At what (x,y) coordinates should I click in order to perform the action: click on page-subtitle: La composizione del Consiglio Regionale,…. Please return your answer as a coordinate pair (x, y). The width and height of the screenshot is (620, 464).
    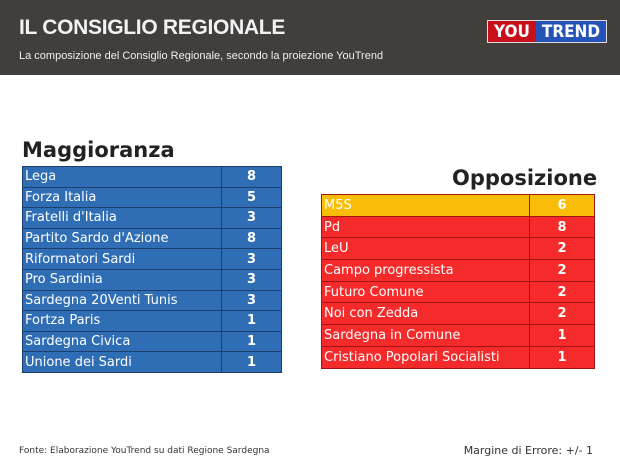
    Looking at the image, I should click on (201, 56).